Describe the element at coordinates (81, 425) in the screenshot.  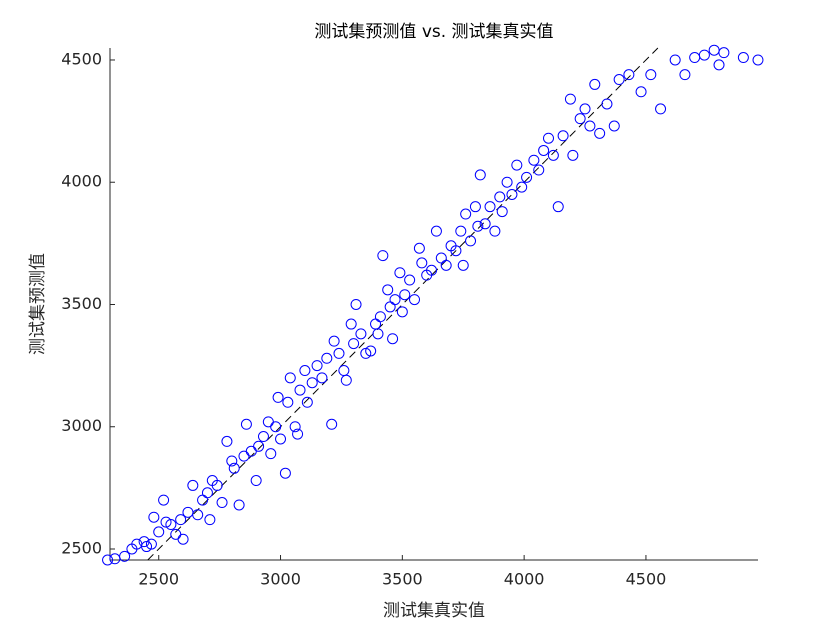
I see `y-tick-label: 3000` at that location.